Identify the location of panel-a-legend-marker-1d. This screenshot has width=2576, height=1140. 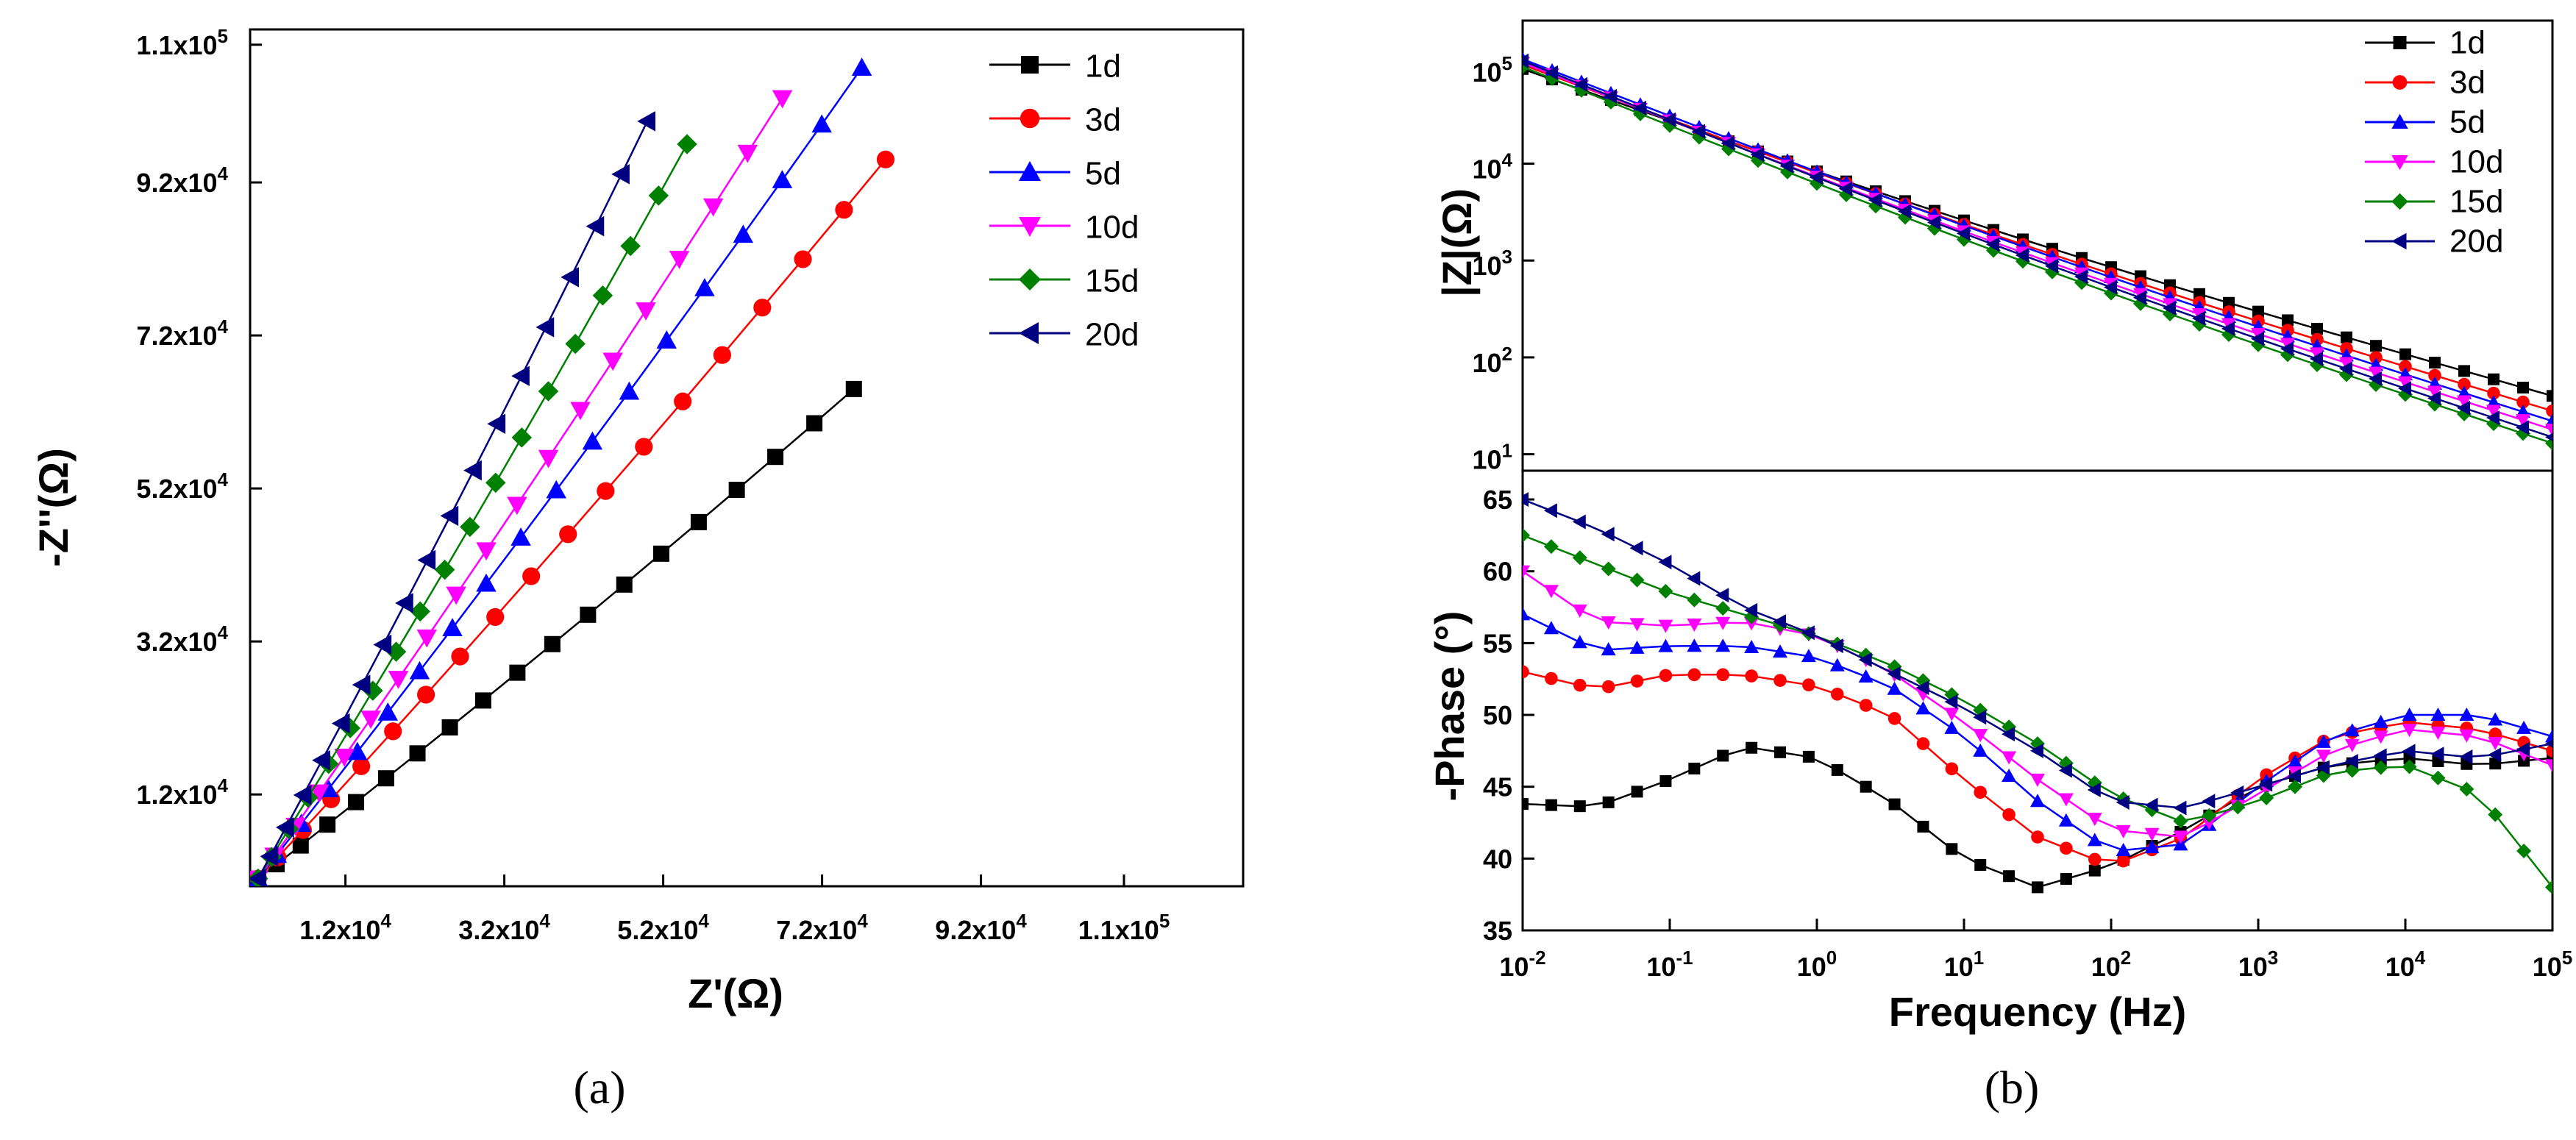
(1030, 65).